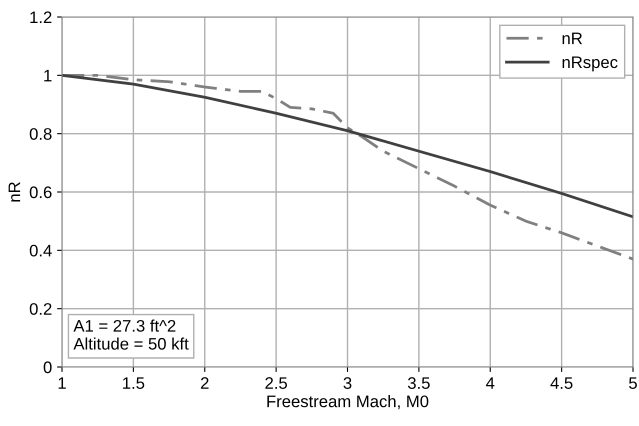 Image resolution: width=639 pixels, height=426 pixels. I want to click on y-tick-label: 0.4, so click(41, 250).